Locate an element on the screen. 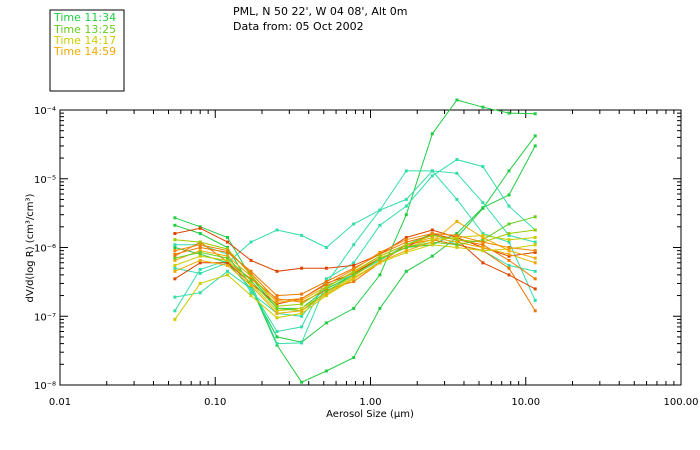 The height and width of the screenshot is (450, 700). chart-subtitle: Data from: 05 Oct 2002 is located at coordinates (298, 26).